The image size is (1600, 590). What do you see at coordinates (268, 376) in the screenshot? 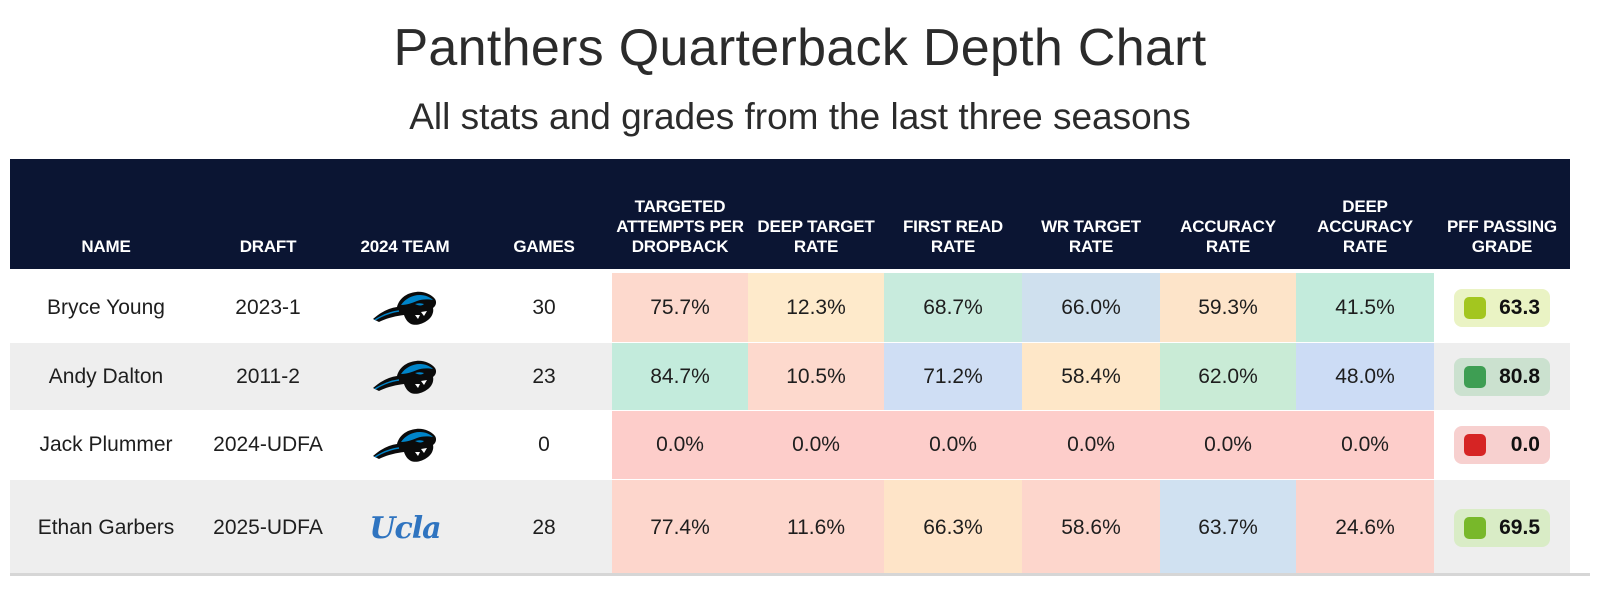
I see `draft-cell: 2011-2` at bounding box center [268, 376].